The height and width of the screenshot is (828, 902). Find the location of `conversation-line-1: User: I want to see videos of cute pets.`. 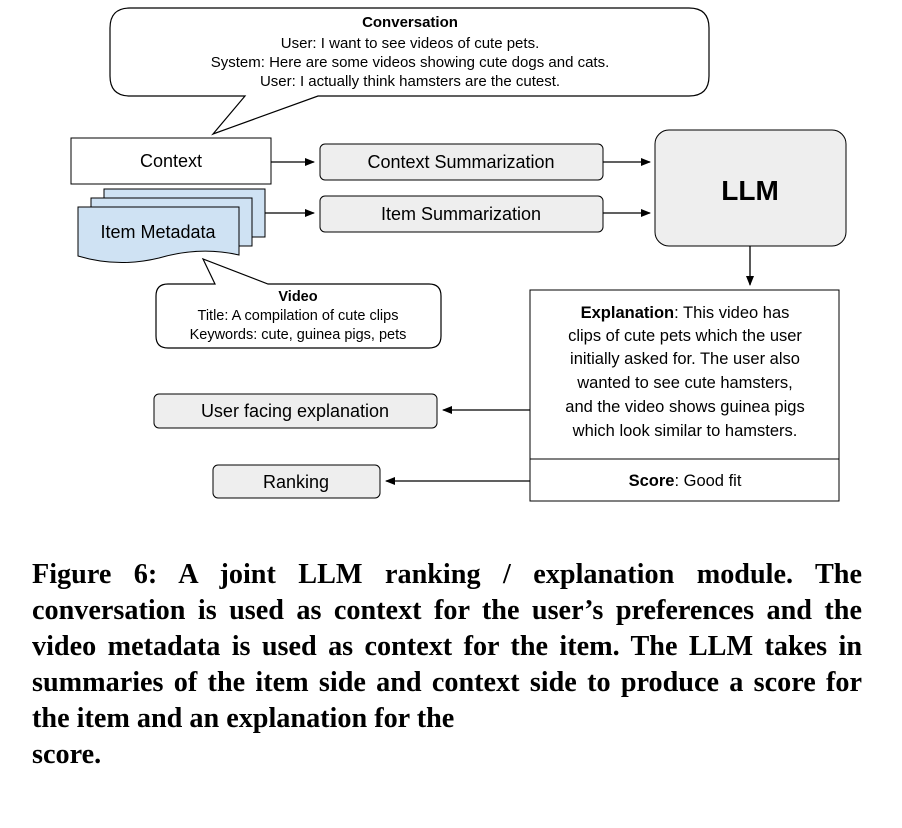

conversation-line-1: User: I want to see videos of cute pets. is located at coordinates (410, 43).